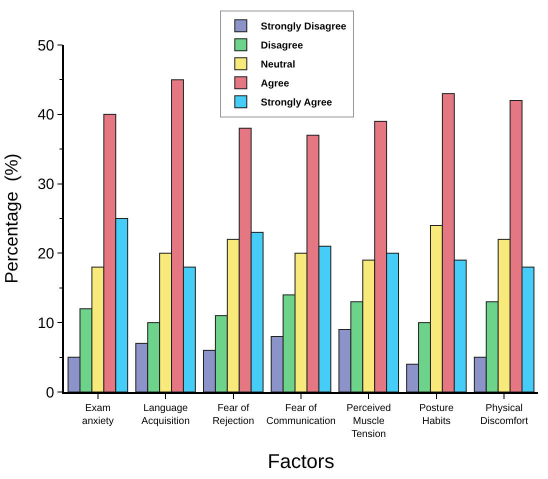 This screenshot has height=479, width=548. What do you see at coordinates (98, 414) in the screenshot?
I see `x-tick-label: Exam anxiety` at bounding box center [98, 414].